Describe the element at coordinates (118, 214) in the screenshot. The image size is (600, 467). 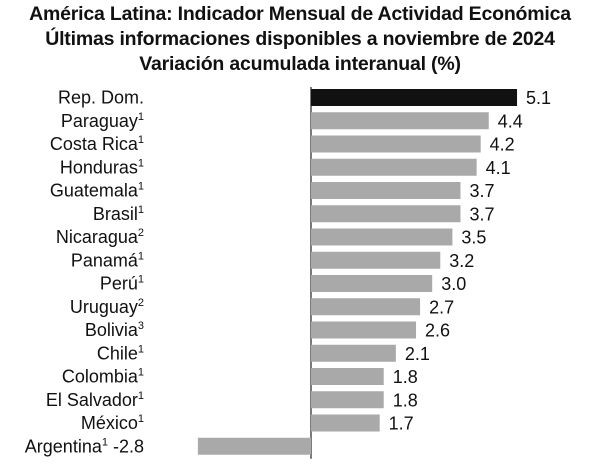
I see `category-label: Brasil1` at that location.